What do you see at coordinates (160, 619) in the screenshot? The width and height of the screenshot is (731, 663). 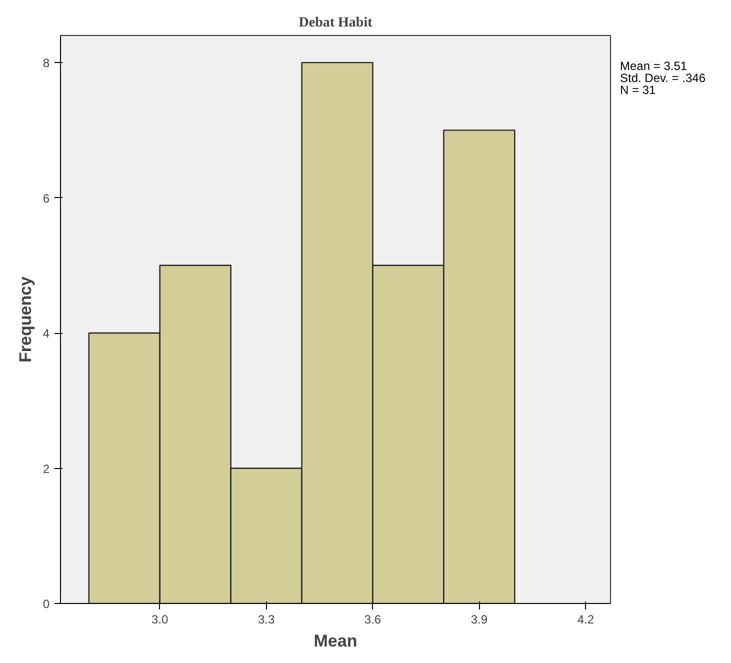 I see `x-tick-label: 3.0` at bounding box center [160, 619].